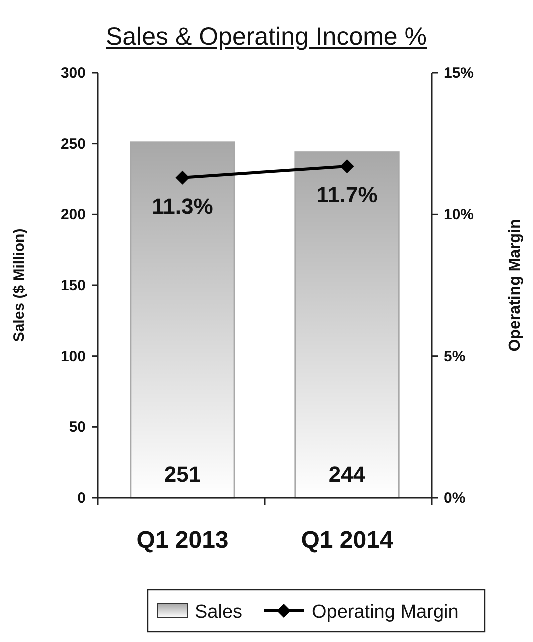 Image resolution: width=533 pixels, height=642 pixels. I want to click on data-label: 251, so click(183, 474).